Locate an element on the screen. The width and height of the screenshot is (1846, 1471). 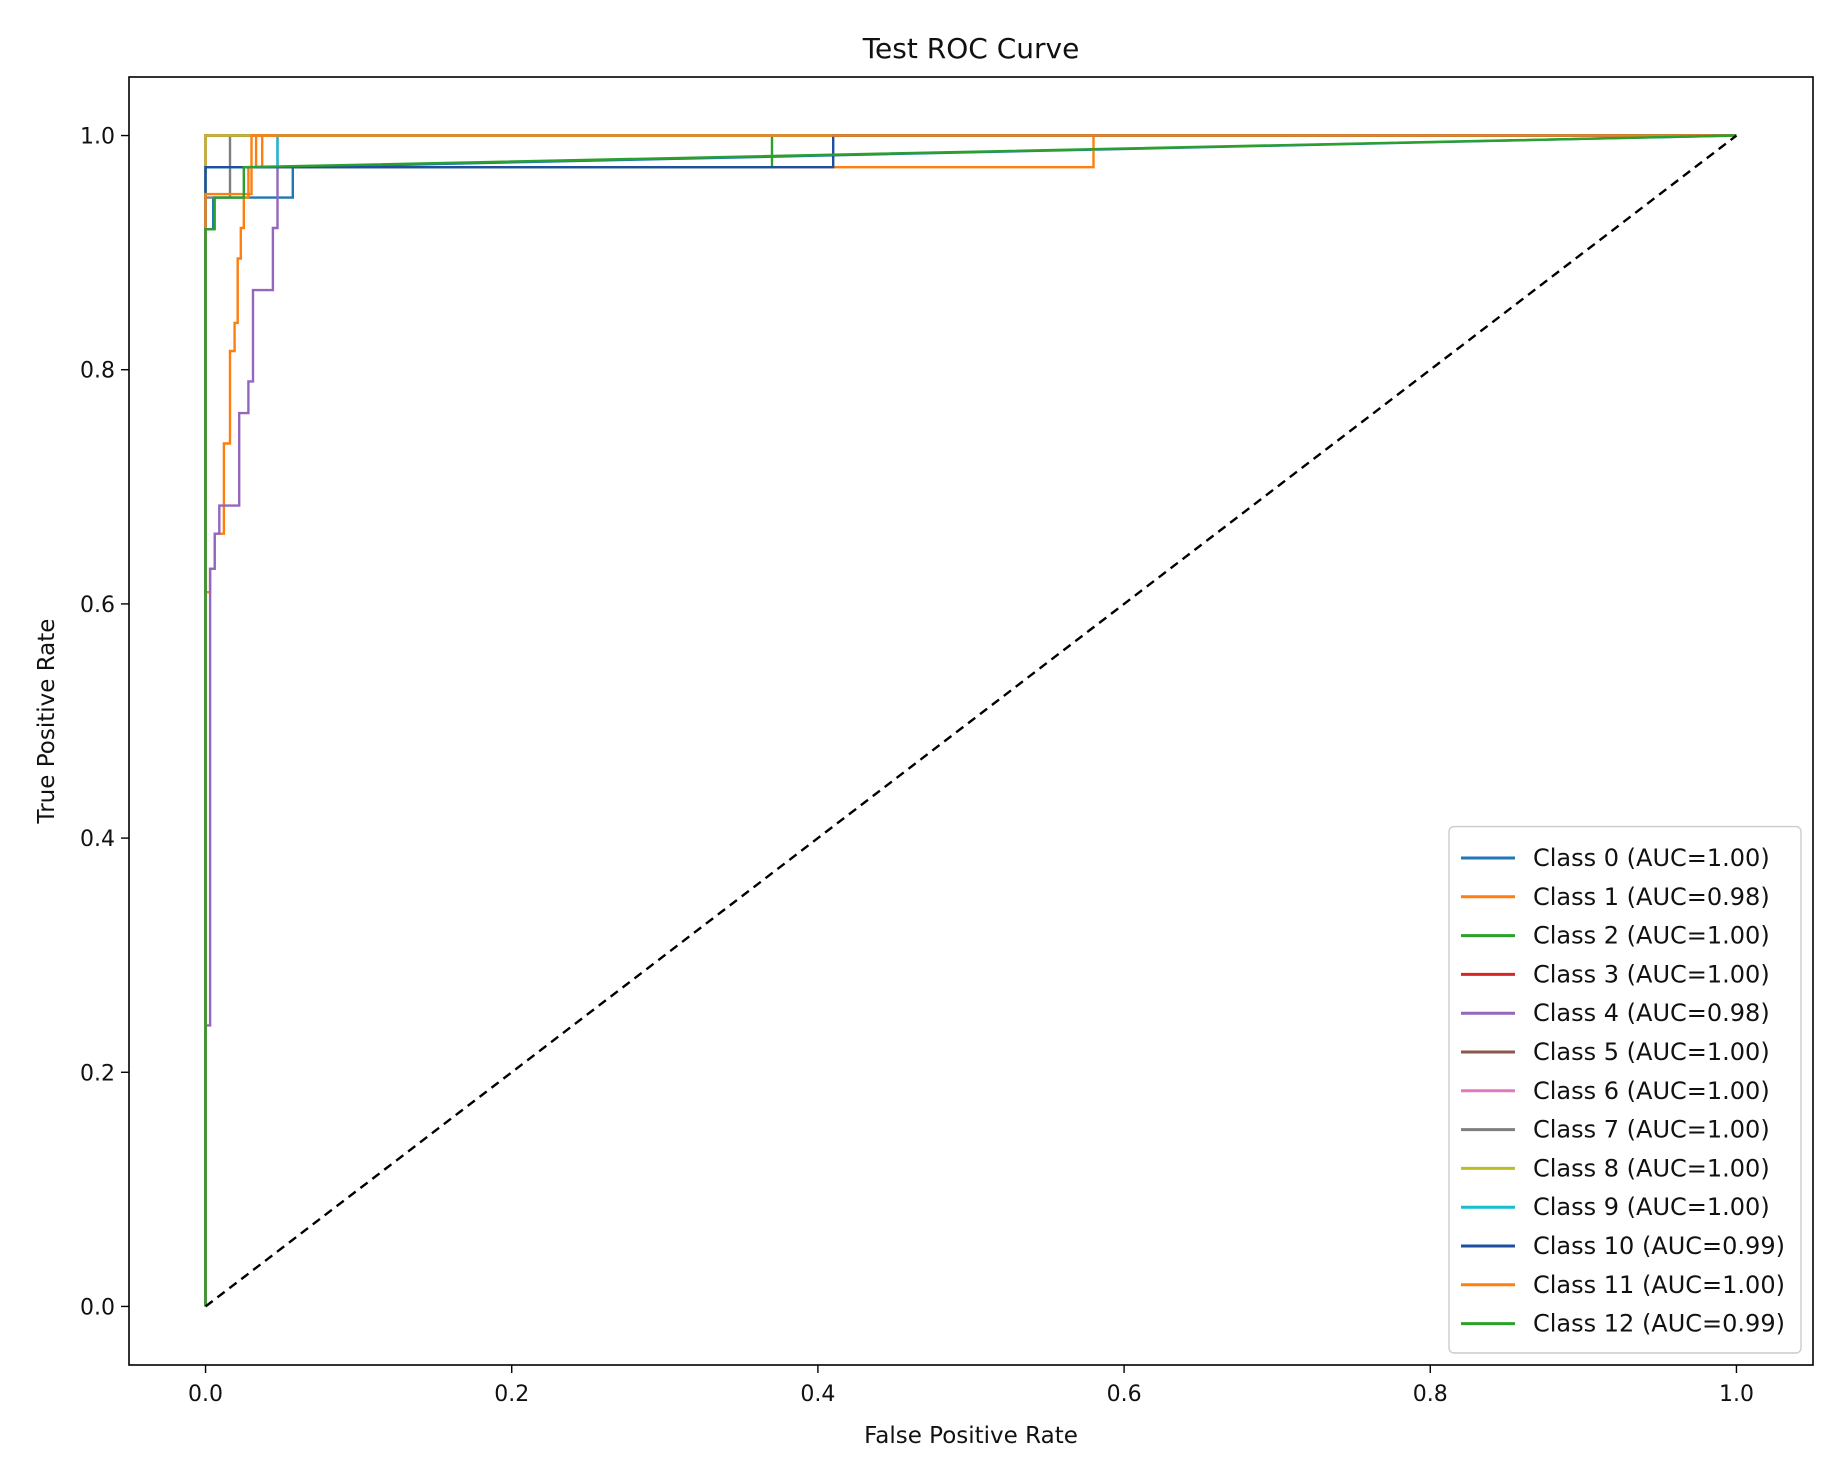
x-tick-label: 0.4 is located at coordinates (817, 1394).